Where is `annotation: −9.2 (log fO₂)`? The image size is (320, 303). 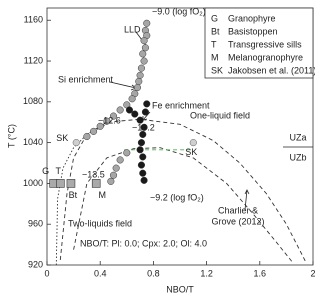 annotation: −9.2 (log fO₂) is located at coordinates (177, 197).